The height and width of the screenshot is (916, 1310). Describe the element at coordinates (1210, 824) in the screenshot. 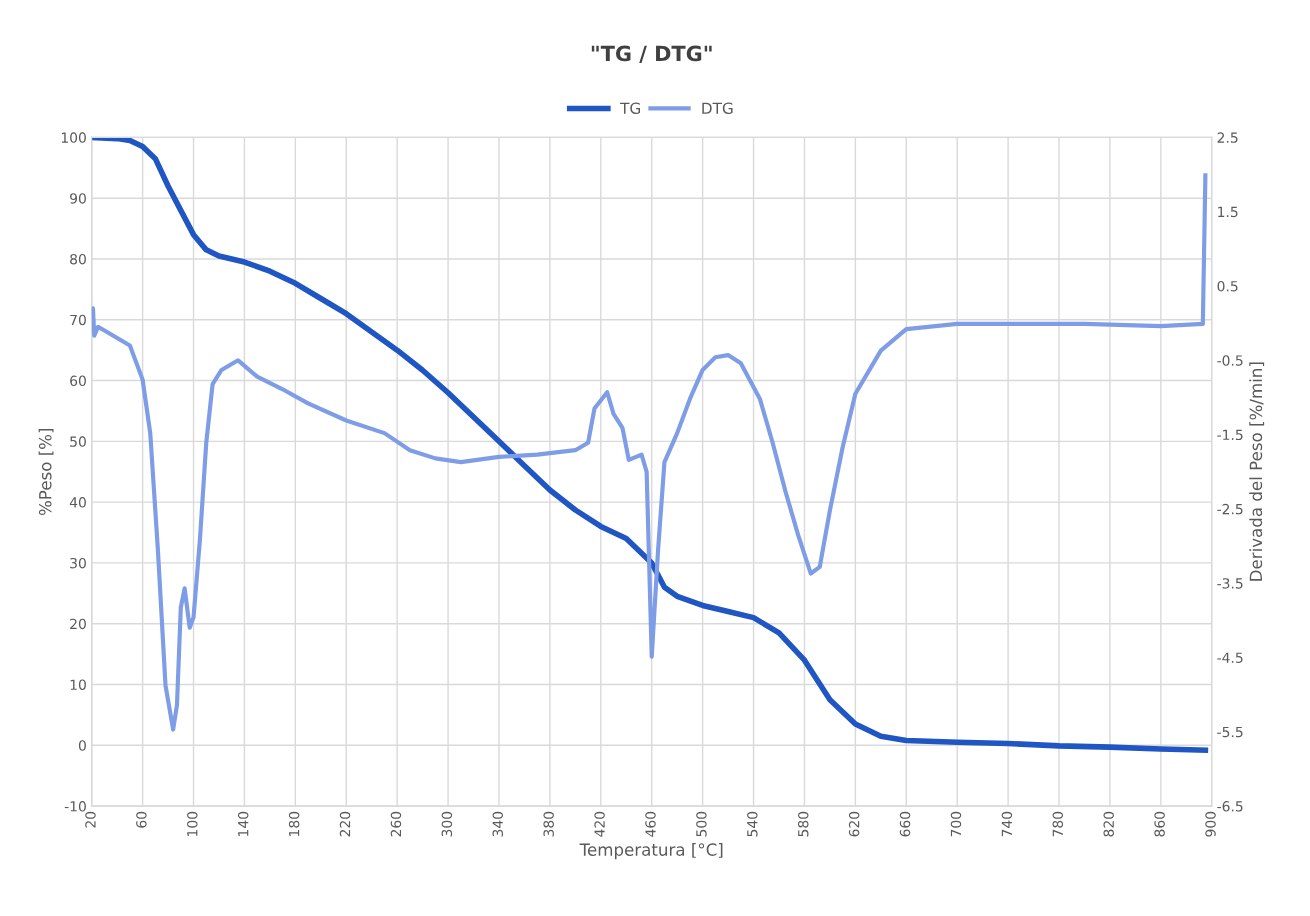

I see `x-tick-label: 900` at that location.